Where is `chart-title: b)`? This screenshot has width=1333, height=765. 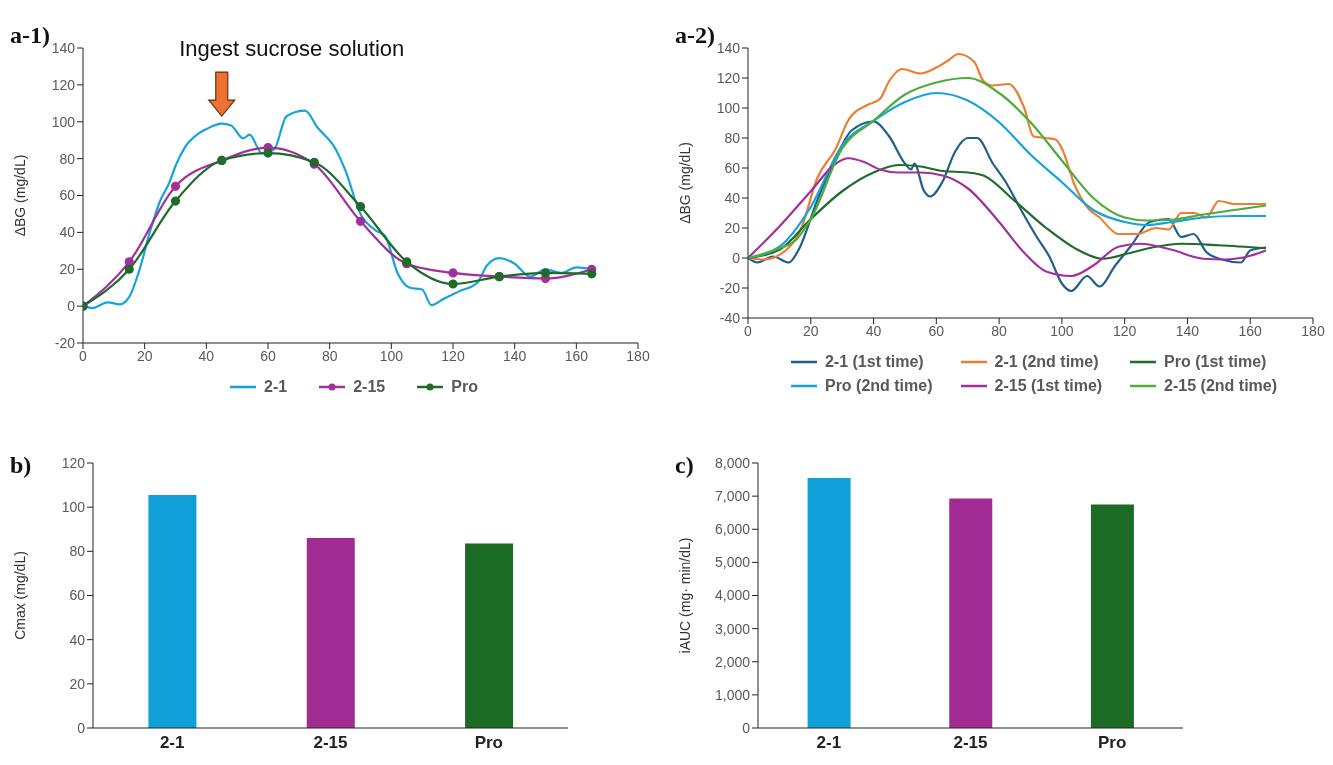 chart-title: b) is located at coordinates (21, 465).